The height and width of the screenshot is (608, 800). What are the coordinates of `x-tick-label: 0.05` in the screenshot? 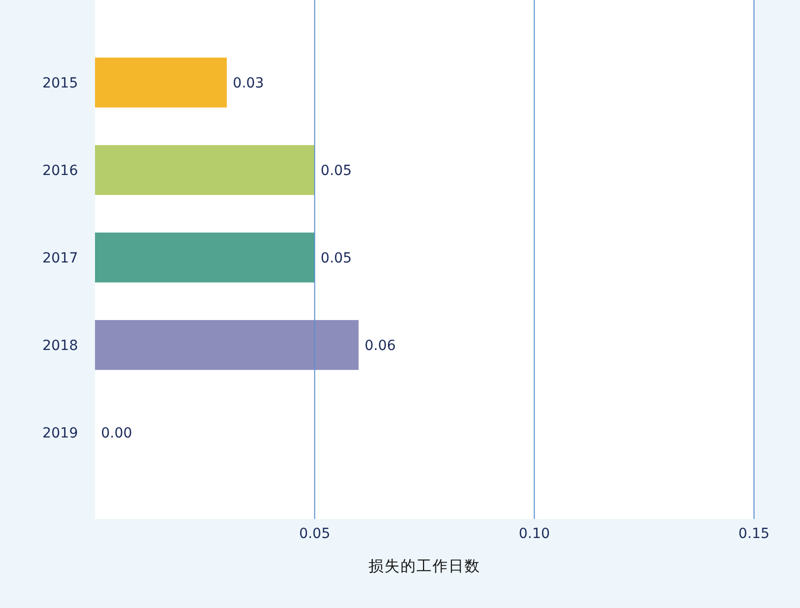 It's located at (314, 534).